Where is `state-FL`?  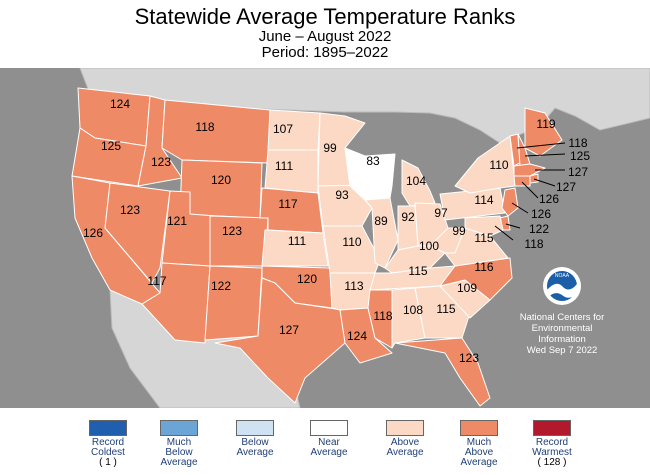 state-FL is located at coordinates (442, 372).